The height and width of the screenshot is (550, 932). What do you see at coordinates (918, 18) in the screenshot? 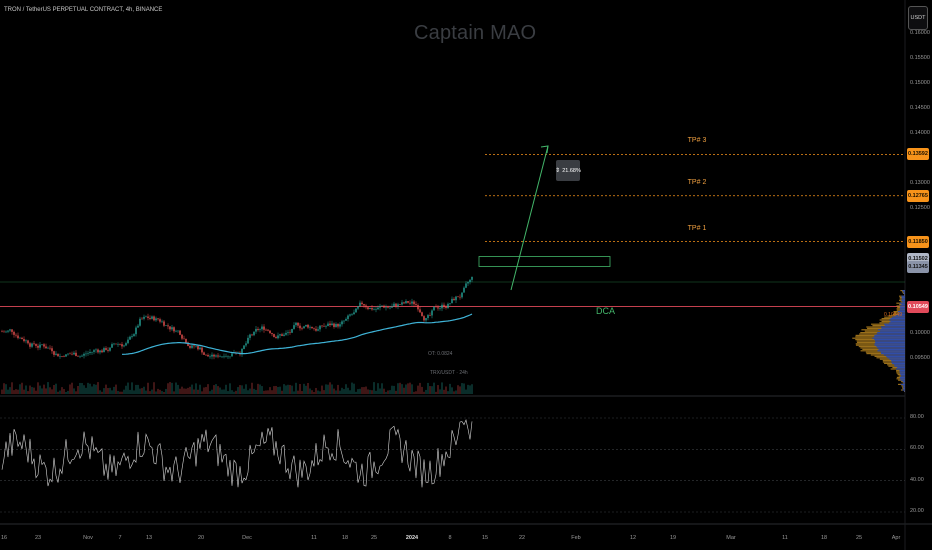
I see `currency-button: USDT` at bounding box center [918, 18].